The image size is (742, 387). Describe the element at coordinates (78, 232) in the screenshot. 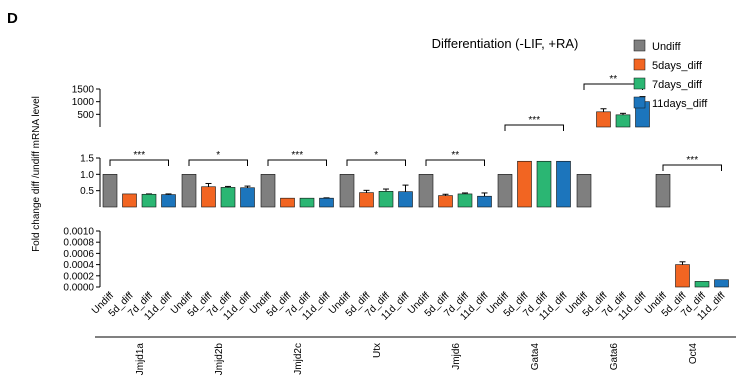

I see `y-low-tick-label: 0.0010` at that location.